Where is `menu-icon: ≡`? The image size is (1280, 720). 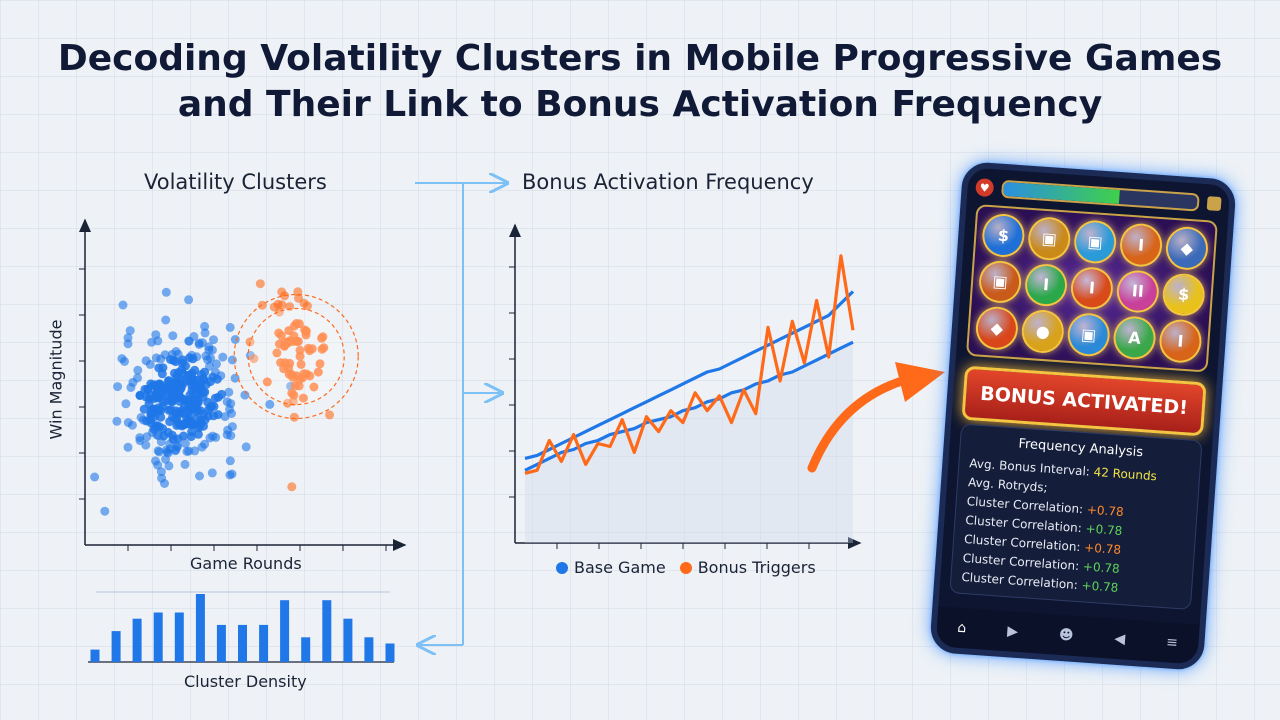
menu-icon: ≡ is located at coordinates (1172, 643).